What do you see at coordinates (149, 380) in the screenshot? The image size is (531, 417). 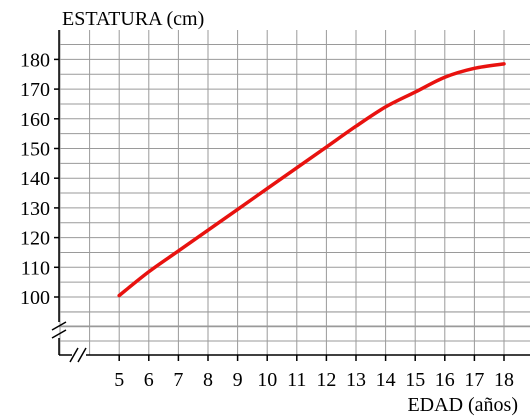 I see `x-tick-label: 6` at bounding box center [149, 380].